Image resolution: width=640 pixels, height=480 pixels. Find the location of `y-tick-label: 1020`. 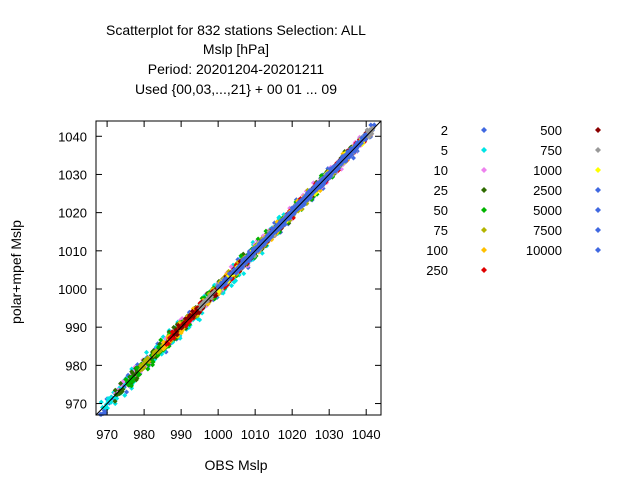

y-tick-label: 1020 is located at coordinates (72, 213).